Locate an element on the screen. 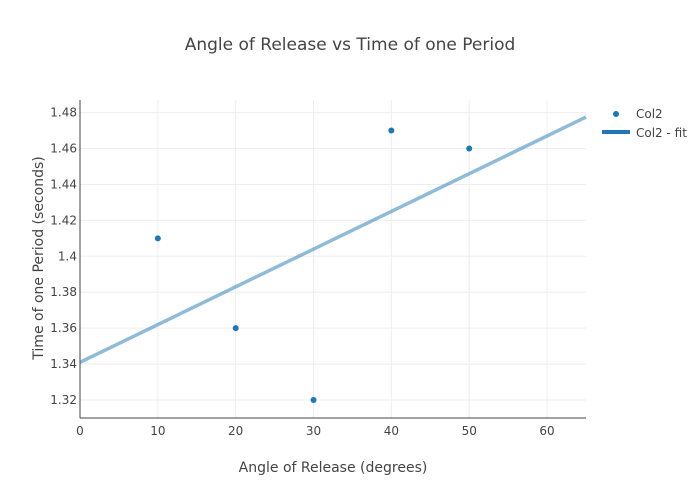 This screenshot has height=500, width=700. x-tick-label: 30 is located at coordinates (313, 431).